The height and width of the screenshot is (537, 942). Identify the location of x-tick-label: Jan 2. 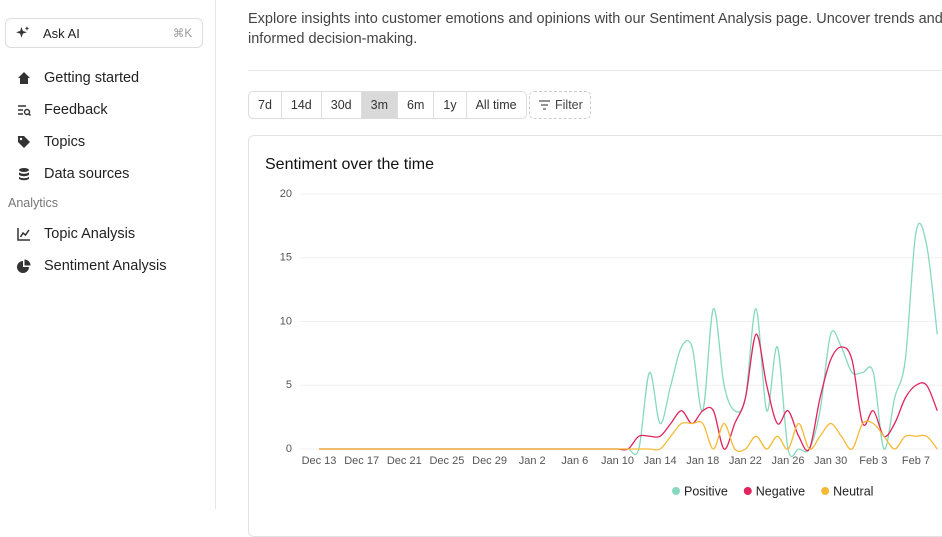
(532, 461).